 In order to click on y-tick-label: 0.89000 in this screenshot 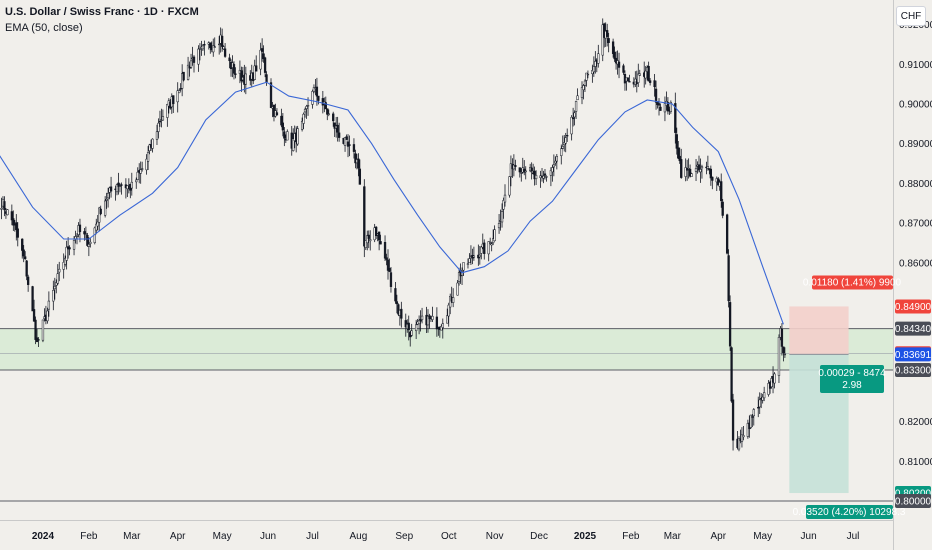, I will do `click(915, 144)`.